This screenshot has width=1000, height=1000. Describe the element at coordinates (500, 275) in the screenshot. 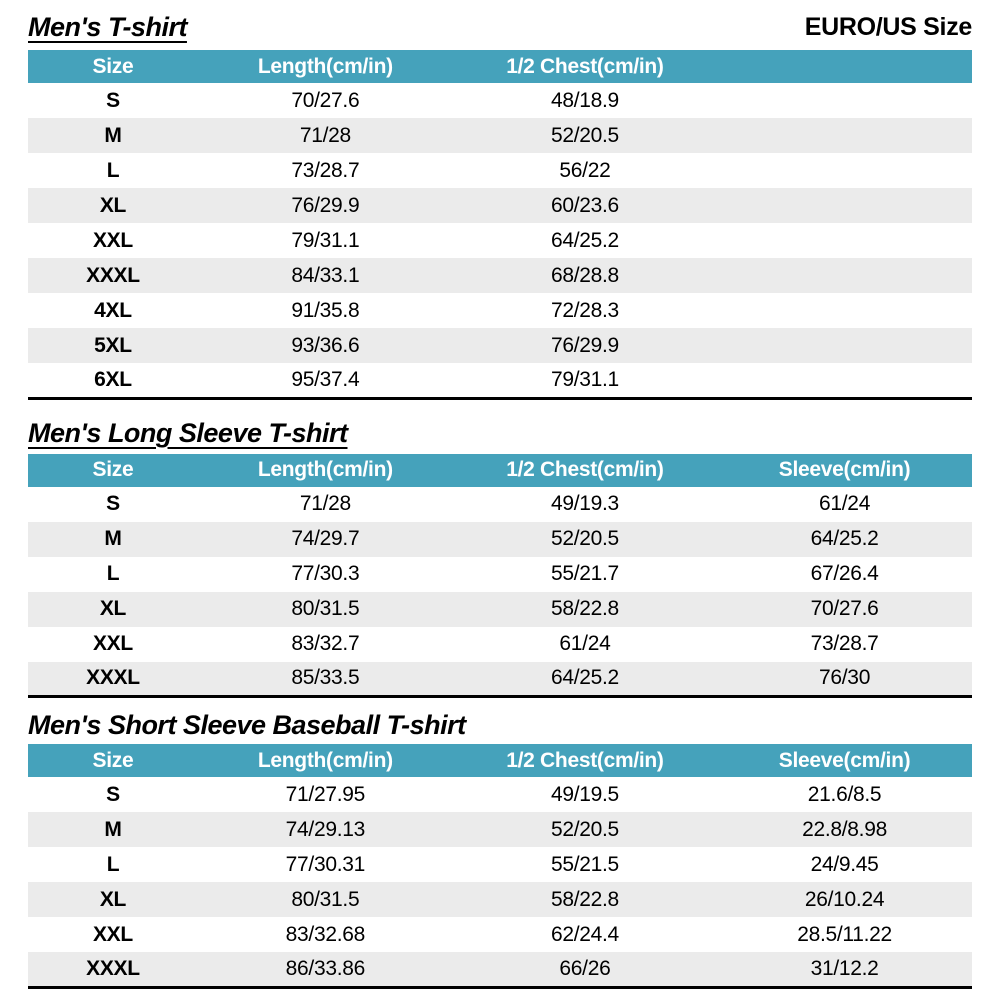

I see `table-row: XXXL 84/33.1 68/28.8` at that location.